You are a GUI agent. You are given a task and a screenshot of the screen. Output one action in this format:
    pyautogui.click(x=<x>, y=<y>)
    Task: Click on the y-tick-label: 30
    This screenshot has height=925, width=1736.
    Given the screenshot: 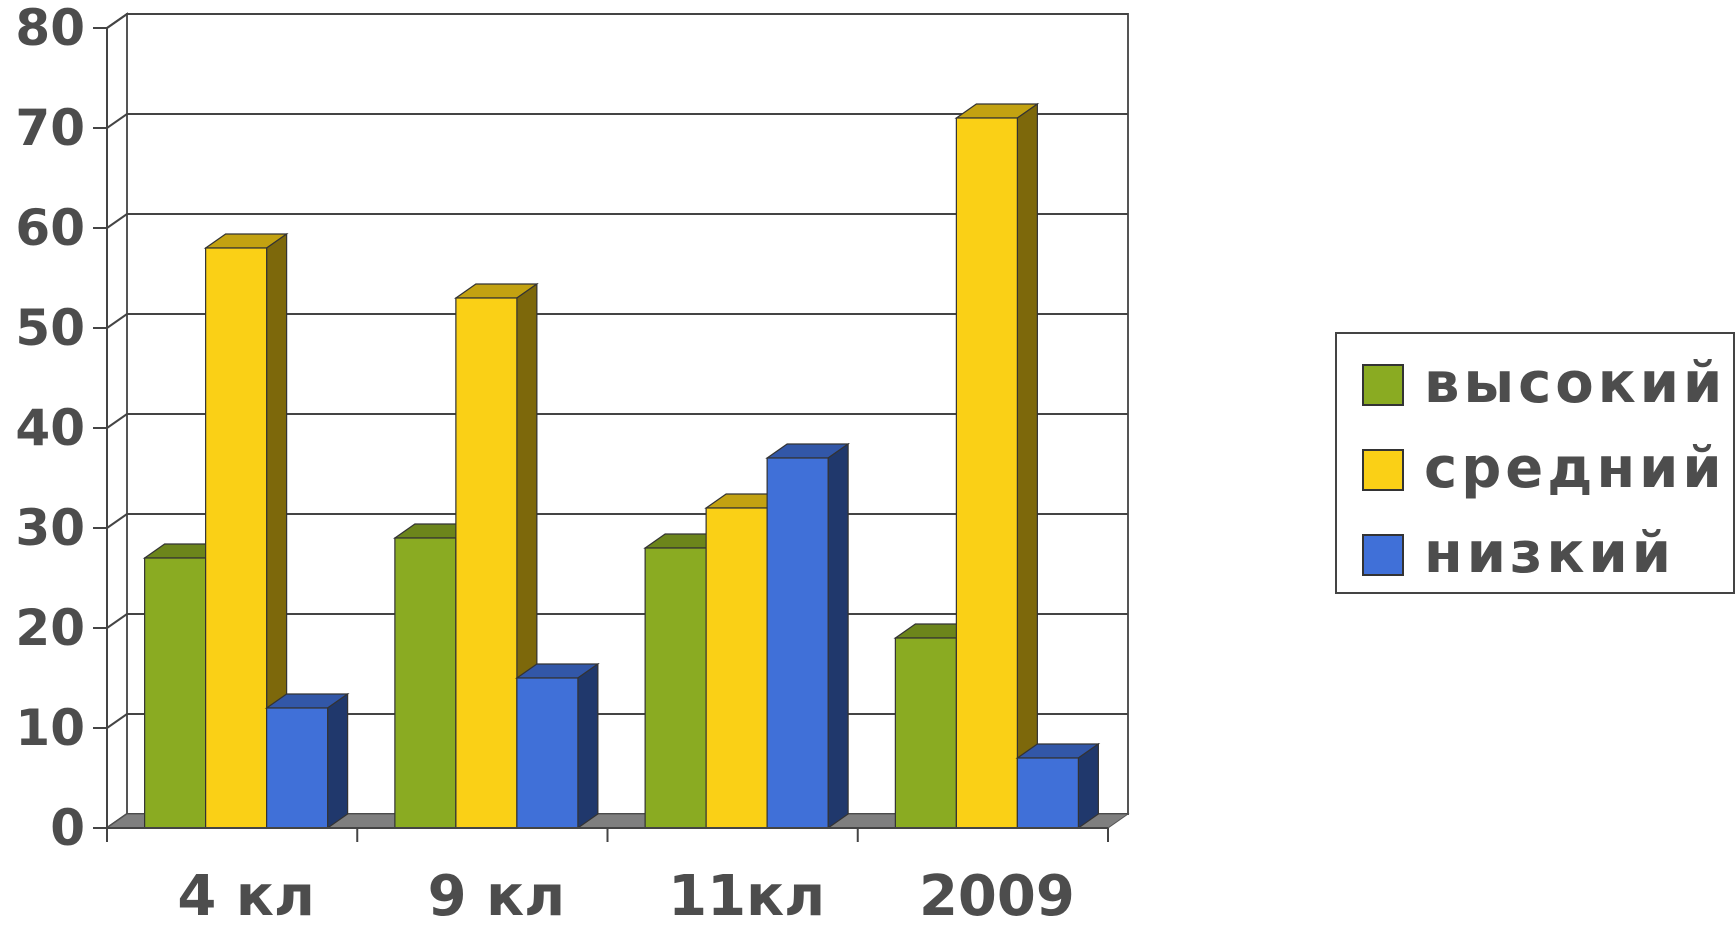 What is the action you would take?
    pyautogui.click(x=50, y=528)
    